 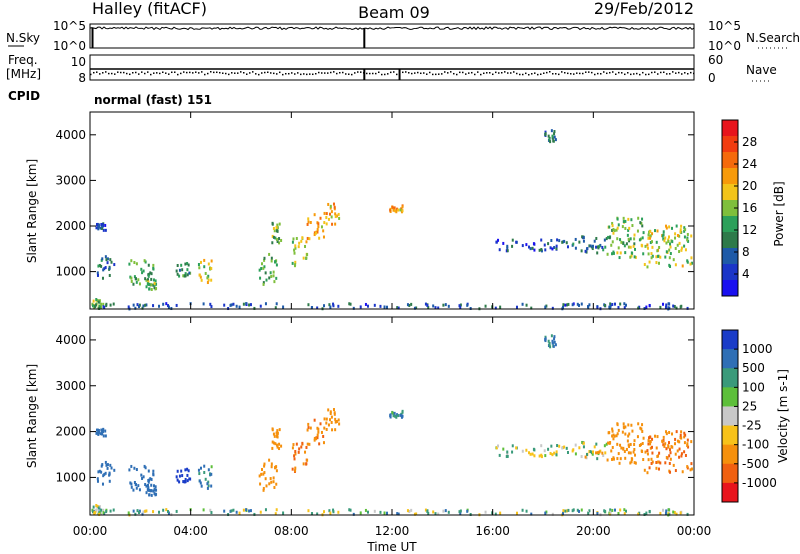 What do you see at coordinates (70, 226) in the screenshot?
I see `yaxis-tick-label: 2000` at bounding box center [70, 226].